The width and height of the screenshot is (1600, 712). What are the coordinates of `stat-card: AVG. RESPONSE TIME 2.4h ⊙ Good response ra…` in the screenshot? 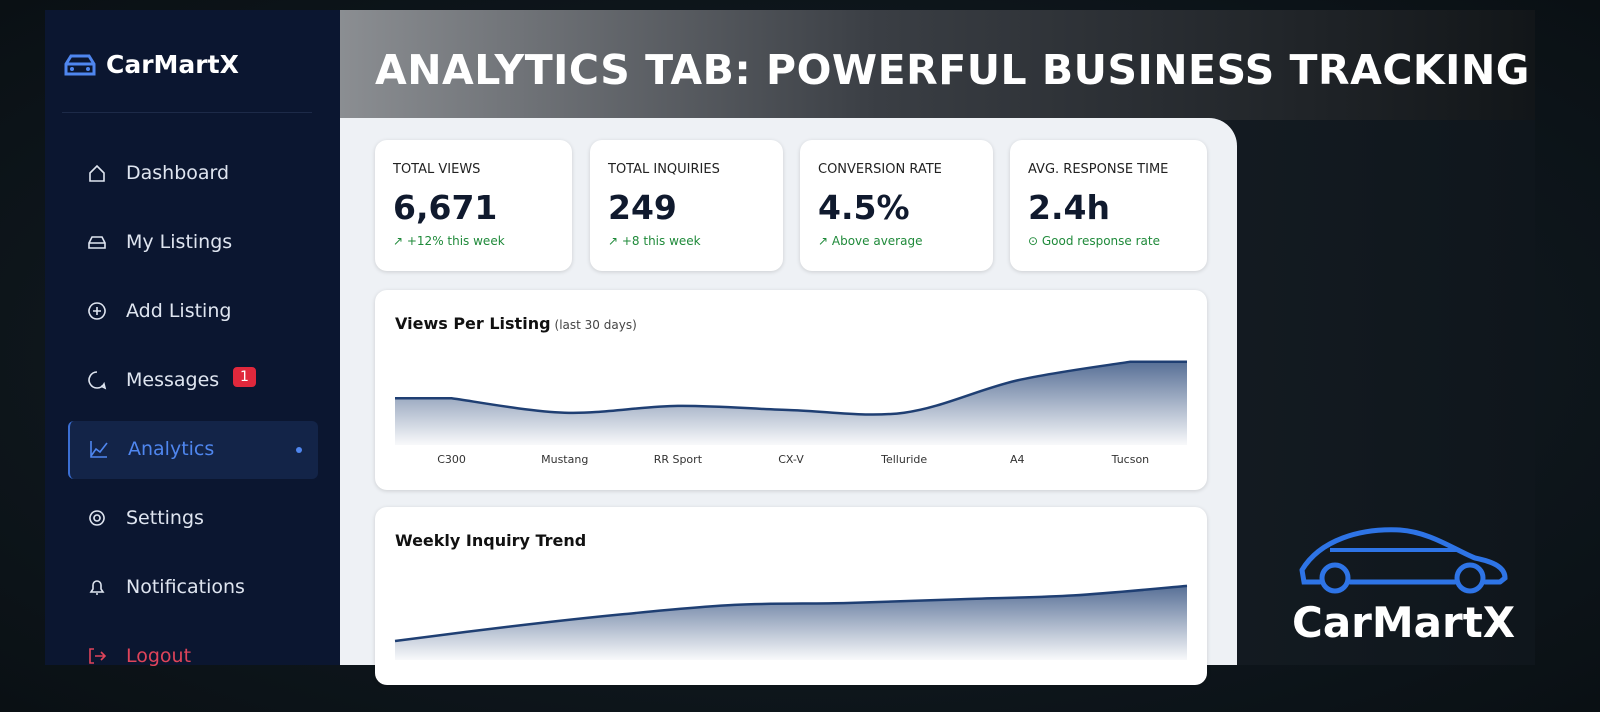 It's located at (1108, 205).